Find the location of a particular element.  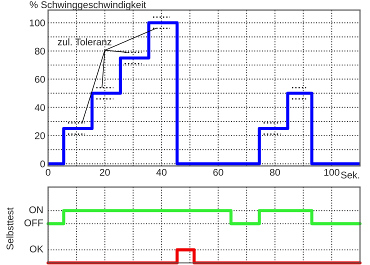

x-tick-label: 80 is located at coordinates (275, 172).